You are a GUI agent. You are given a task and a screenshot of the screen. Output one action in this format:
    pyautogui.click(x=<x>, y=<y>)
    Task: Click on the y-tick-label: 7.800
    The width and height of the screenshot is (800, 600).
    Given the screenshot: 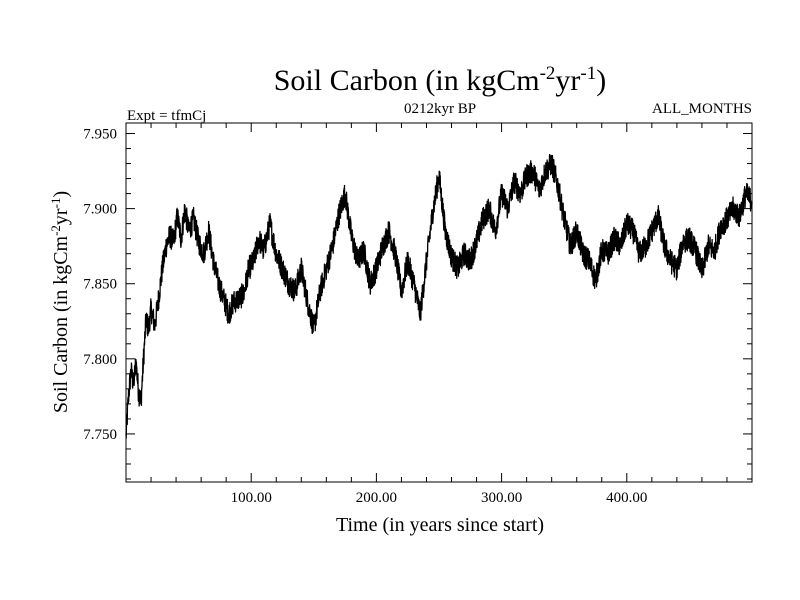 What is the action you would take?
    pyautogui.click(x=100, y=360)
    